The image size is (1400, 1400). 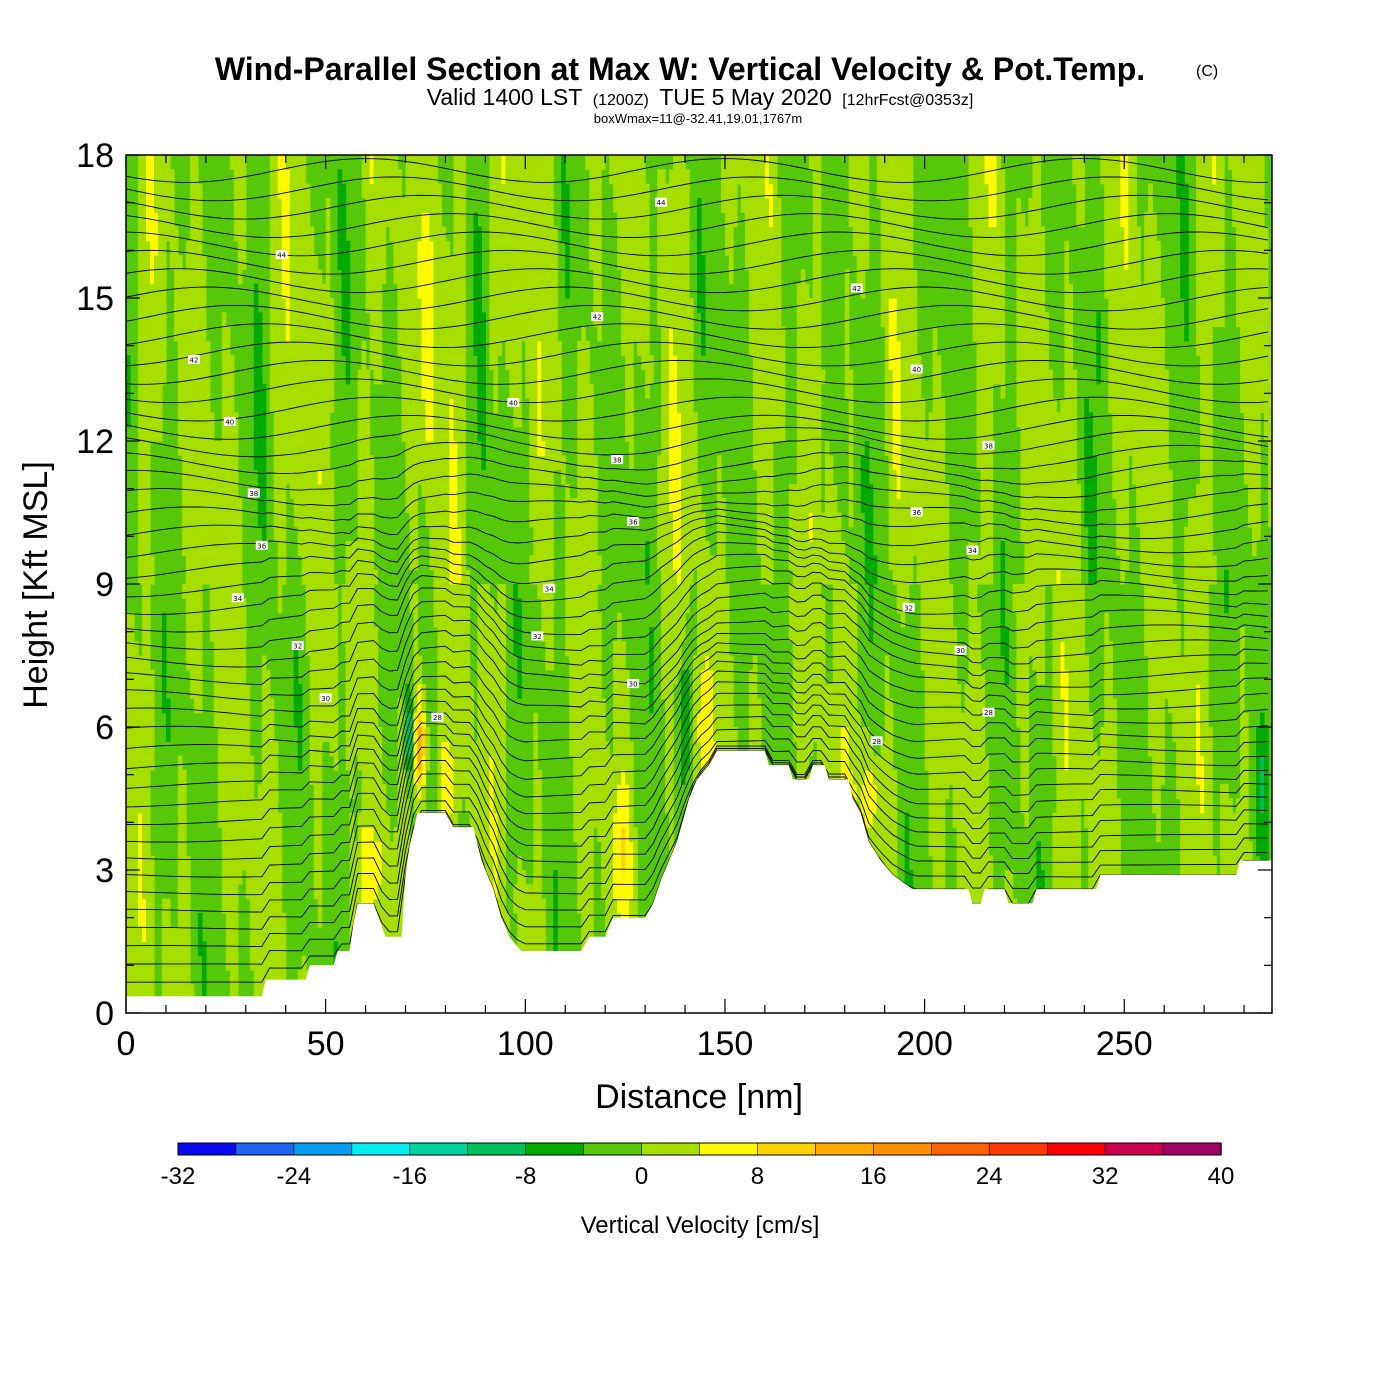 What do you see at coordinates (281, 256) in the screenshot?
I see `isentrope-label-text: 44` at bounding box center [281, 256].